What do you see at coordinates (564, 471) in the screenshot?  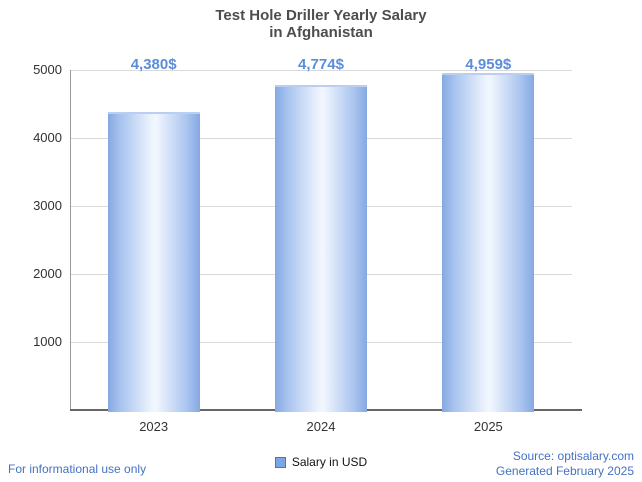 I see `footer-generated-date: Generated February 2025` at bounding box center [564, 471].